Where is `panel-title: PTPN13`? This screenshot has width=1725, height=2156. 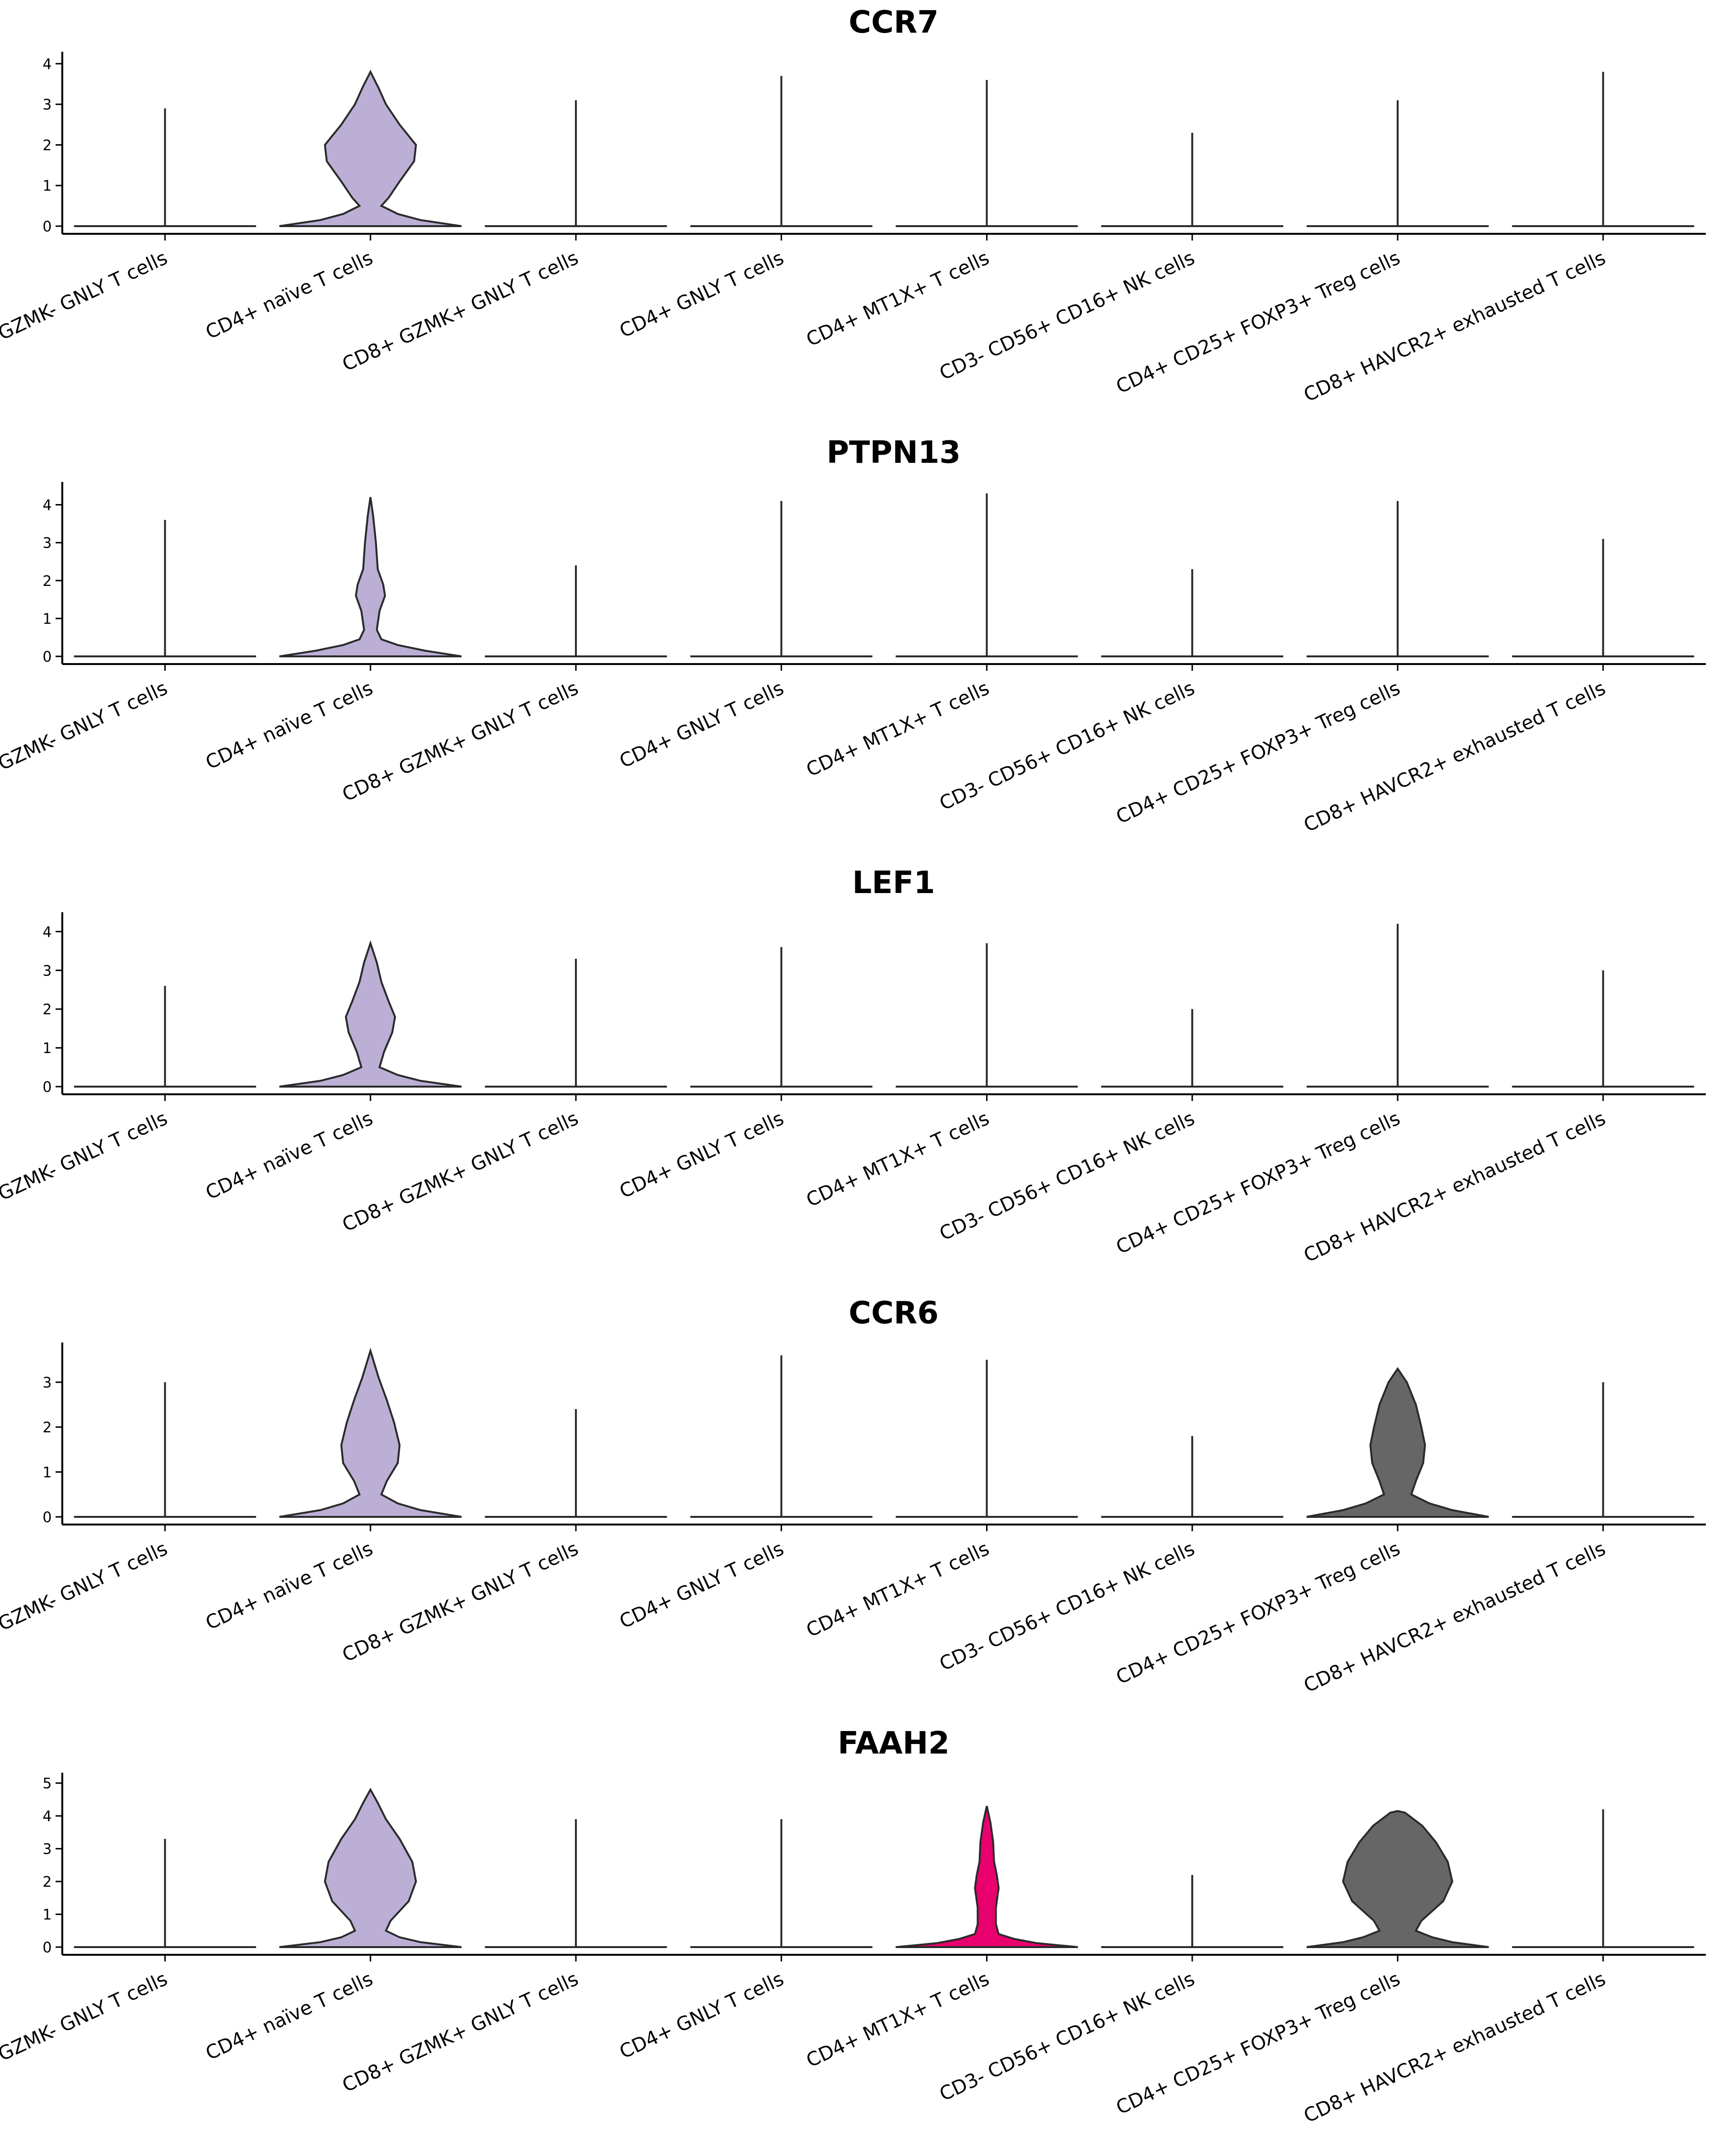
panel-title: PTPN13 is located at coordinates (894, 452).